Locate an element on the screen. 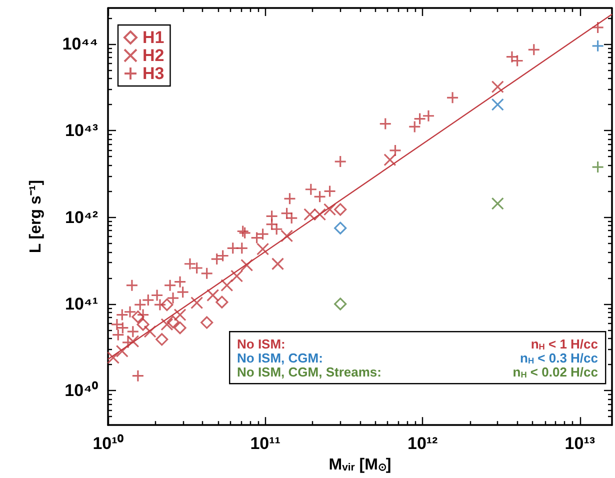 The width and height of the screenshot is (615, 478). annotation: nH < 0.3 H/cc is located at coordinates (559, 358).